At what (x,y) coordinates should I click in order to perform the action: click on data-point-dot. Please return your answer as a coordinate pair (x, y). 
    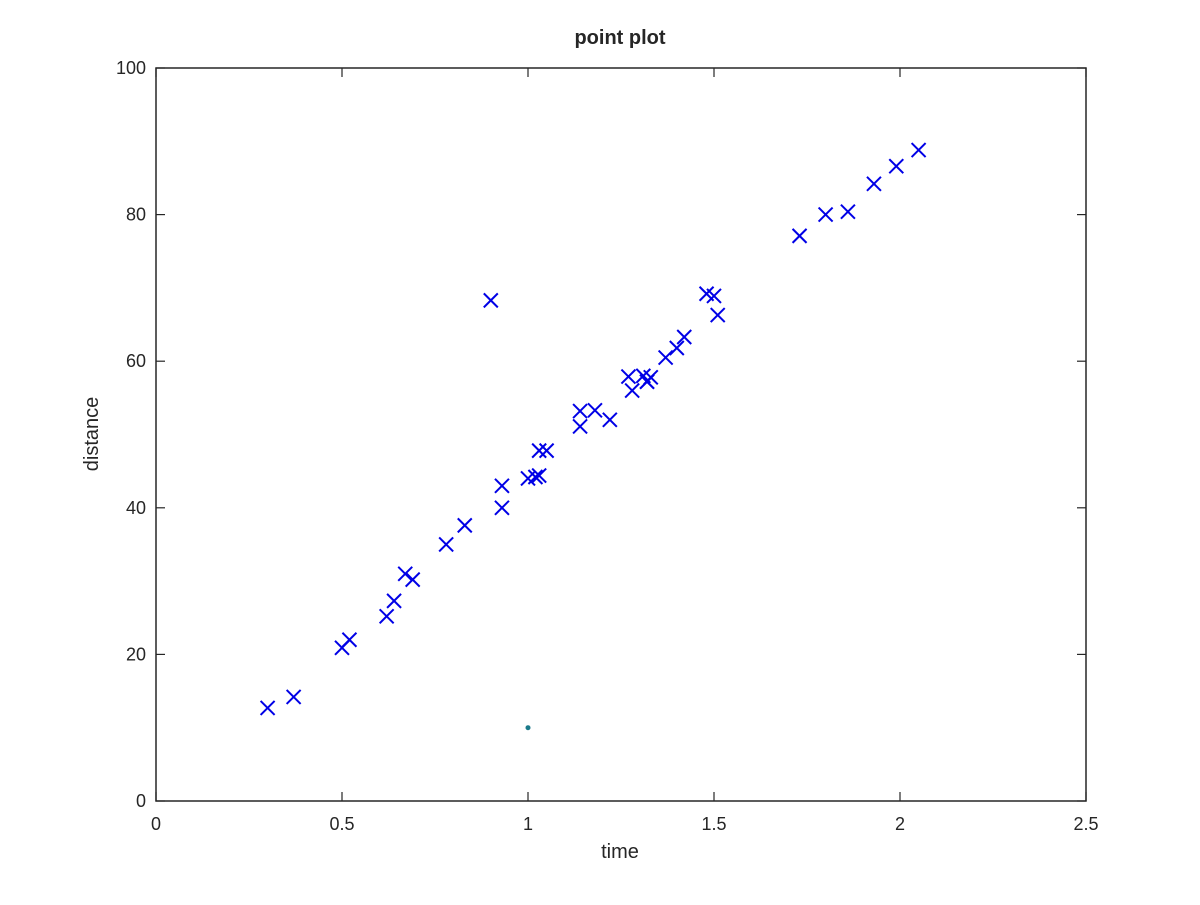
    Looking at the image, I should click on (528, 728).